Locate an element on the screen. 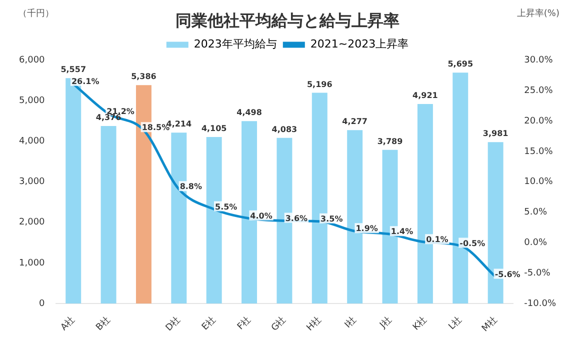 The image size is (575, 345). data-label: 4,498 is located at coordinates (249, 113).